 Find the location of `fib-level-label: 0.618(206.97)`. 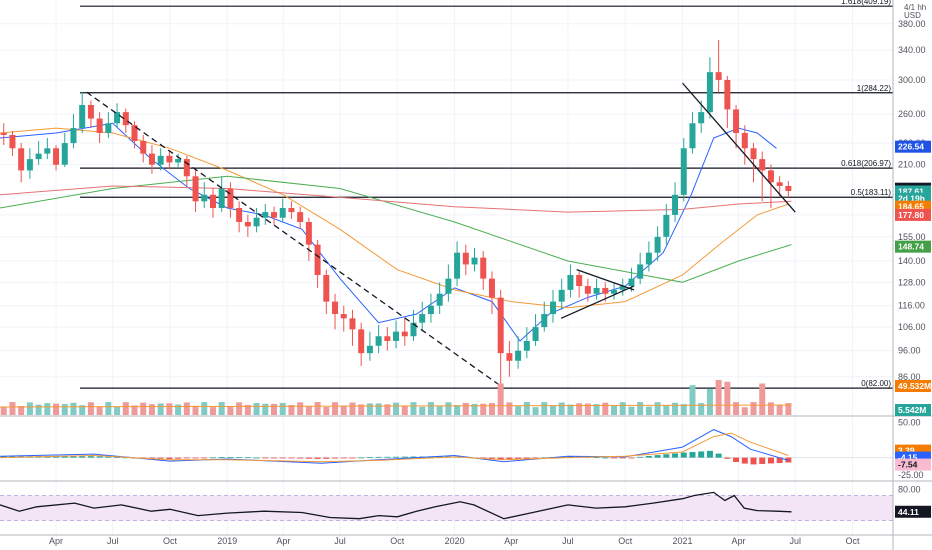

fib-level-label: 0.618(206.97) is located at coordinates (866, 163).